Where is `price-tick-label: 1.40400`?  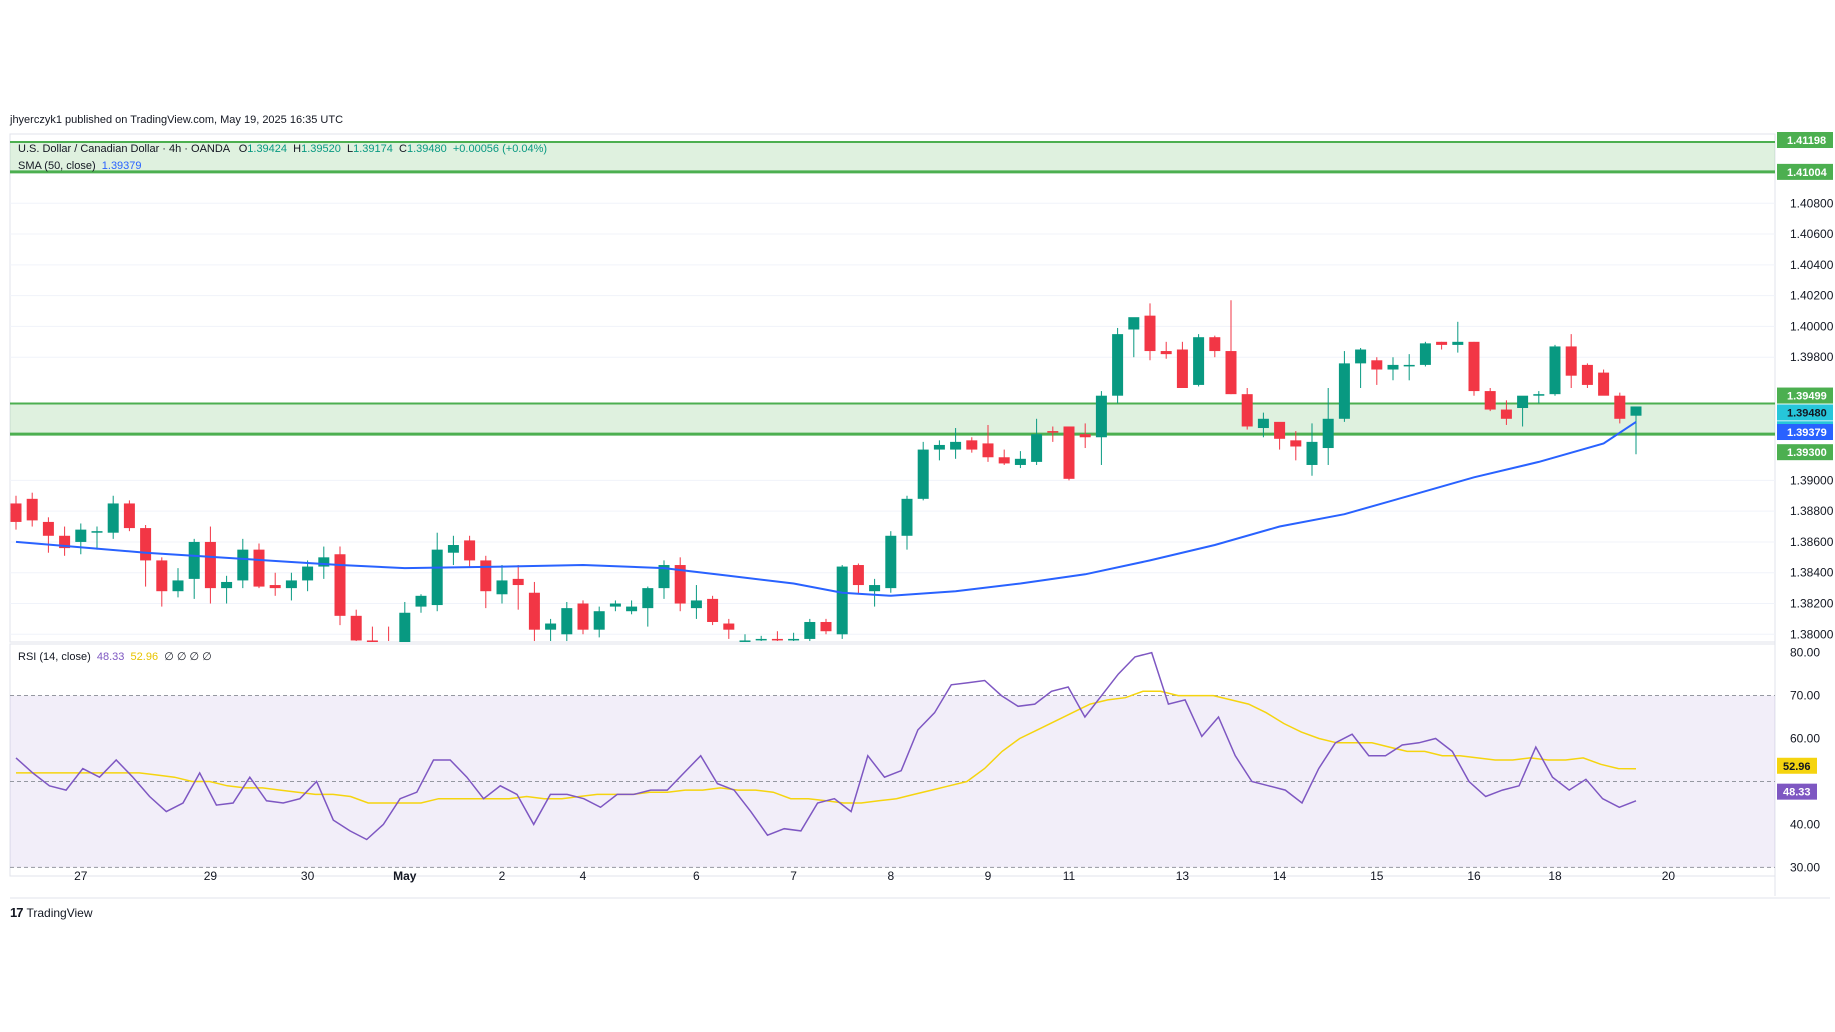 price-tick-label: 1.40400 is located at coordinates (1812, 265).